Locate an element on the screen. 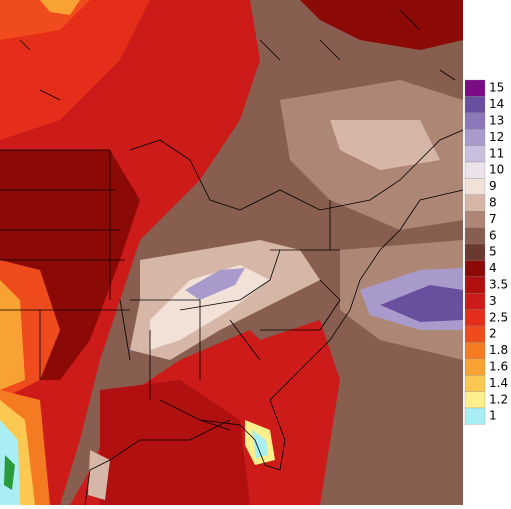  colorbar-label: 1.4 is located at coordinates (498, 383).